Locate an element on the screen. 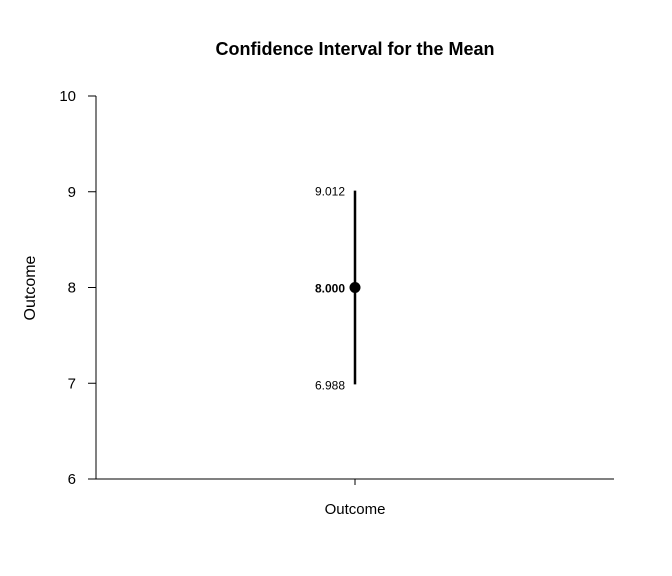 This screenshot has width=672, height=576. mean-label: 8.000 is located at coordinates (330, 289).